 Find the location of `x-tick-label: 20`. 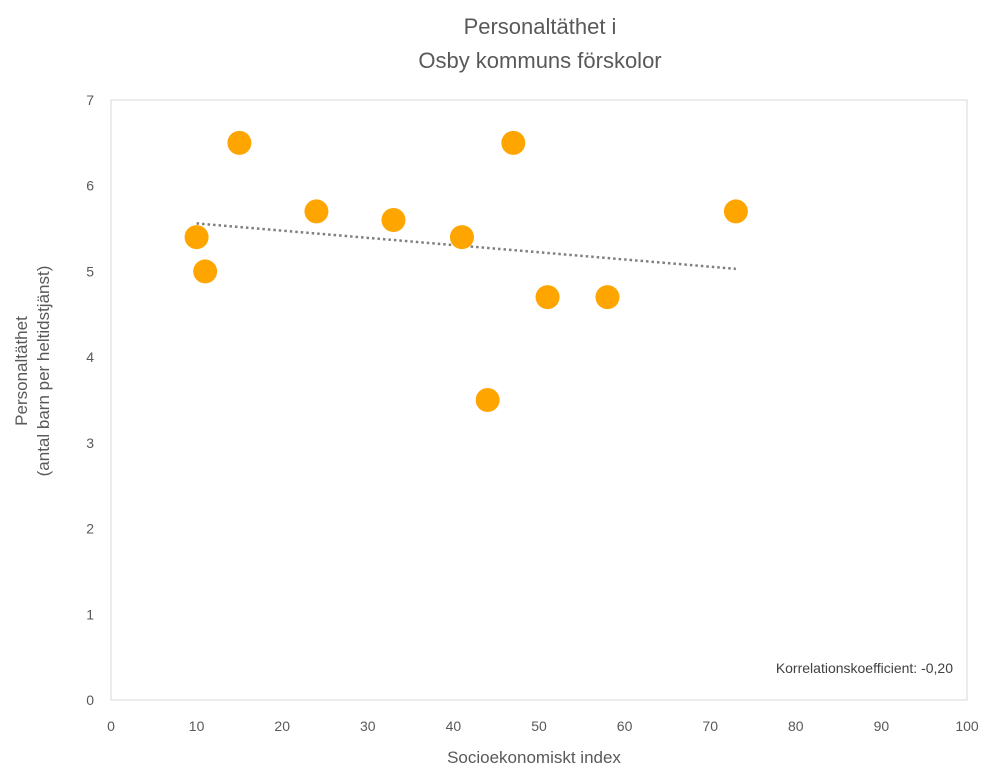

x-tick-label: 20 is located at coordinates (282, 726).